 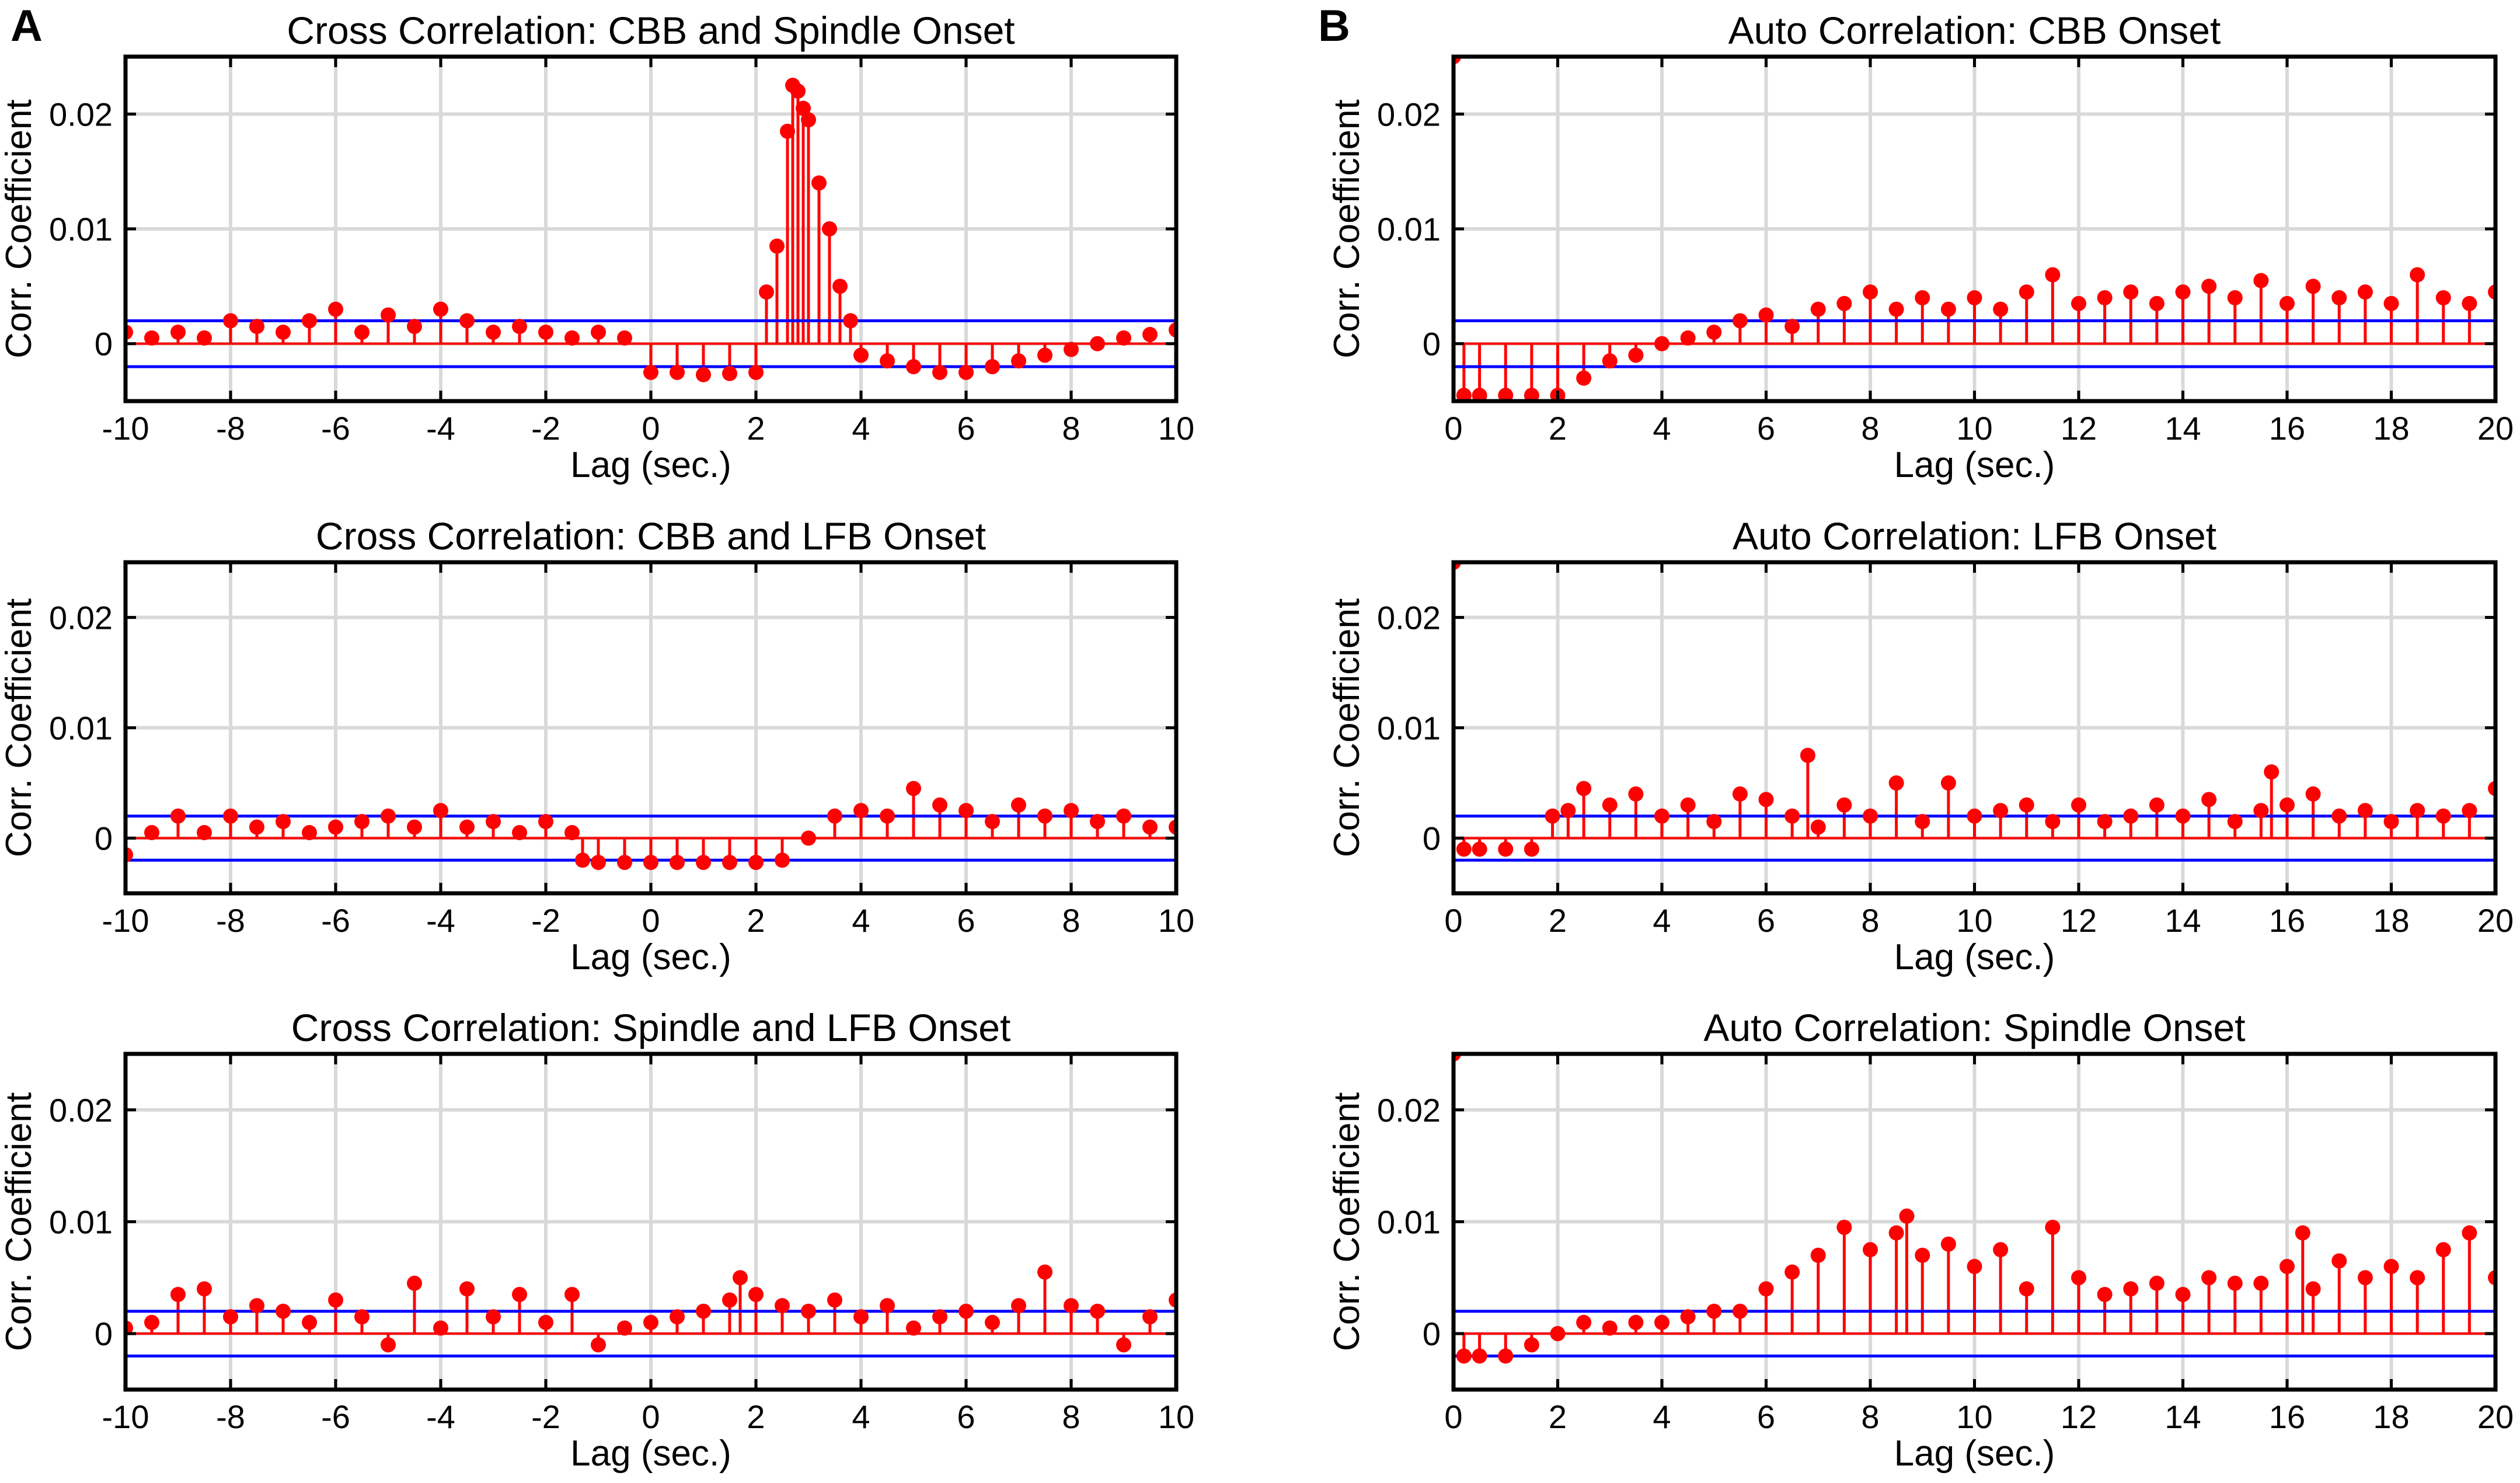 What do you see at coordinates (2183, 920) in the screenshot?
I see `x-tick-label: 14` at bounding box center [2183, 920].